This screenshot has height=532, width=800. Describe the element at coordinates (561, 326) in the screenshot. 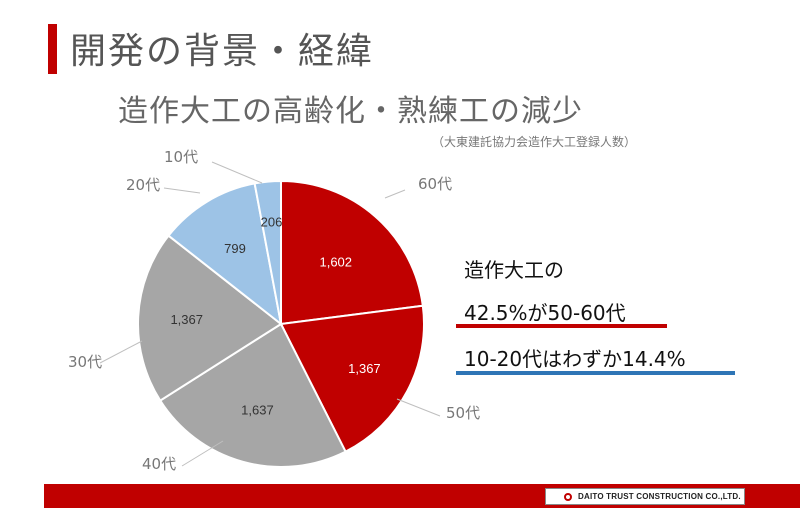

I see `callout-underline-red` at that location.